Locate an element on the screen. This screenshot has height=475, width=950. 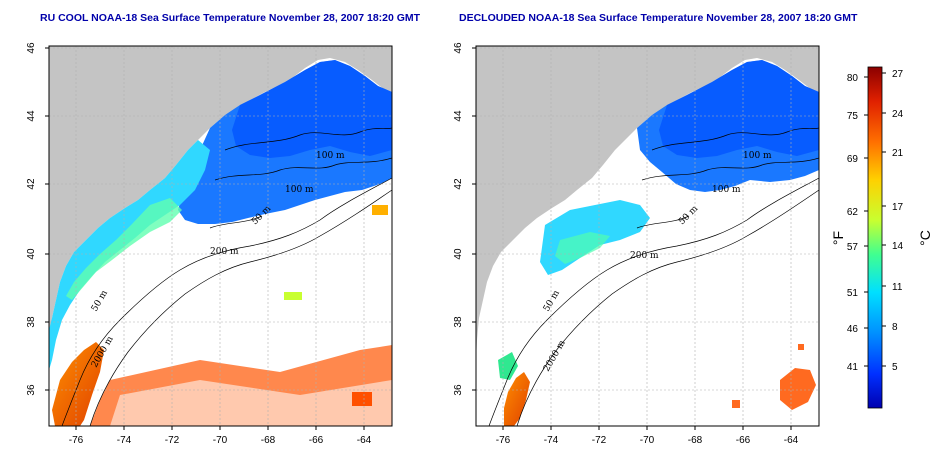
fahrenheit-tick-3: 69 is located at coordinates (853, 159).